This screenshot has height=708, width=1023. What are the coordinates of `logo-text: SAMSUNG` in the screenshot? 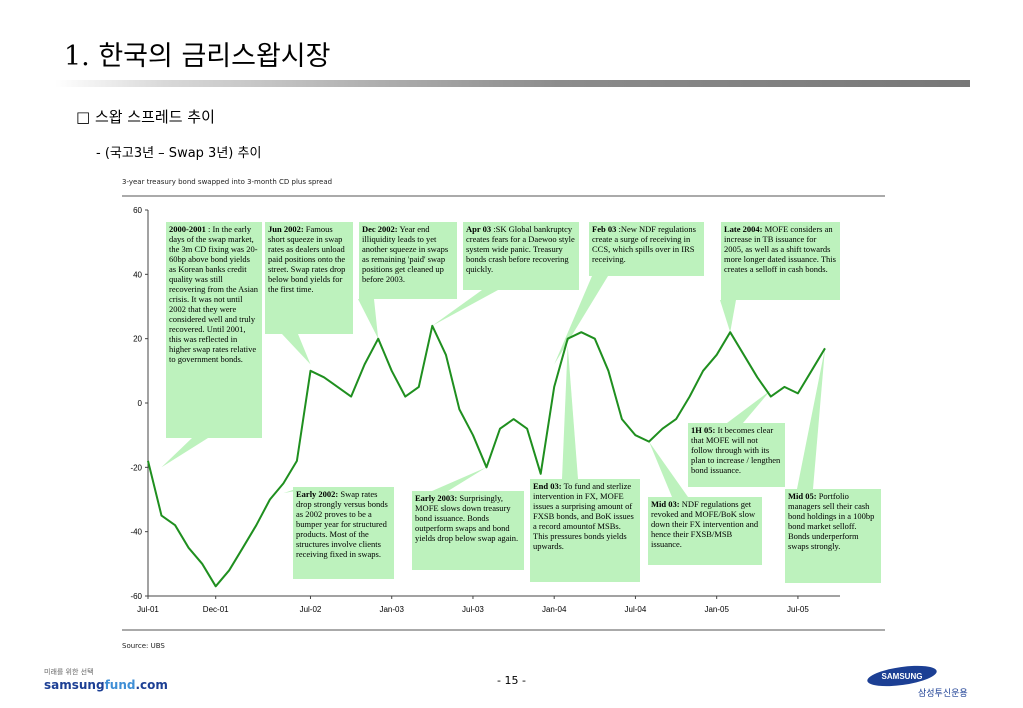 It's located at (902, 676).